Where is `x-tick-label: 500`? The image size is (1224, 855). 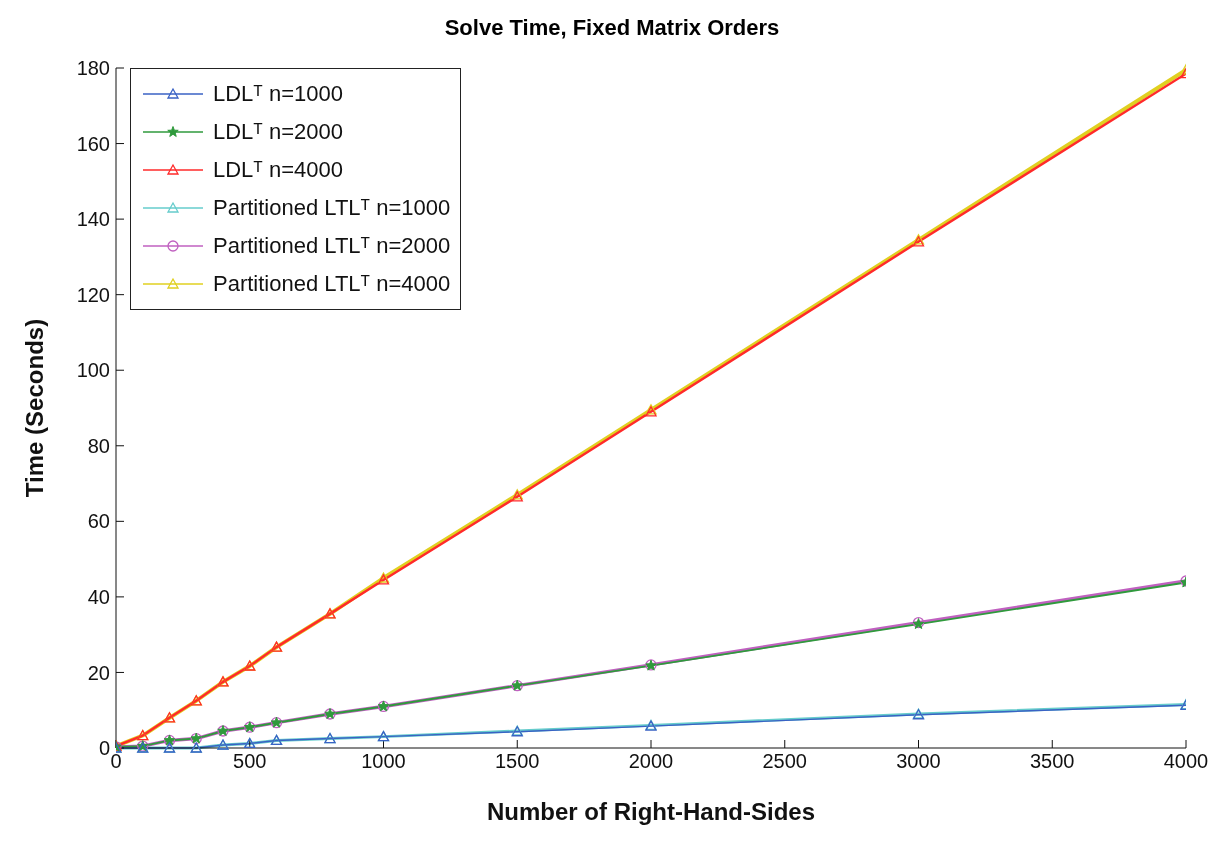 x-tick-label: 500 is located at coordinates (250, 761).